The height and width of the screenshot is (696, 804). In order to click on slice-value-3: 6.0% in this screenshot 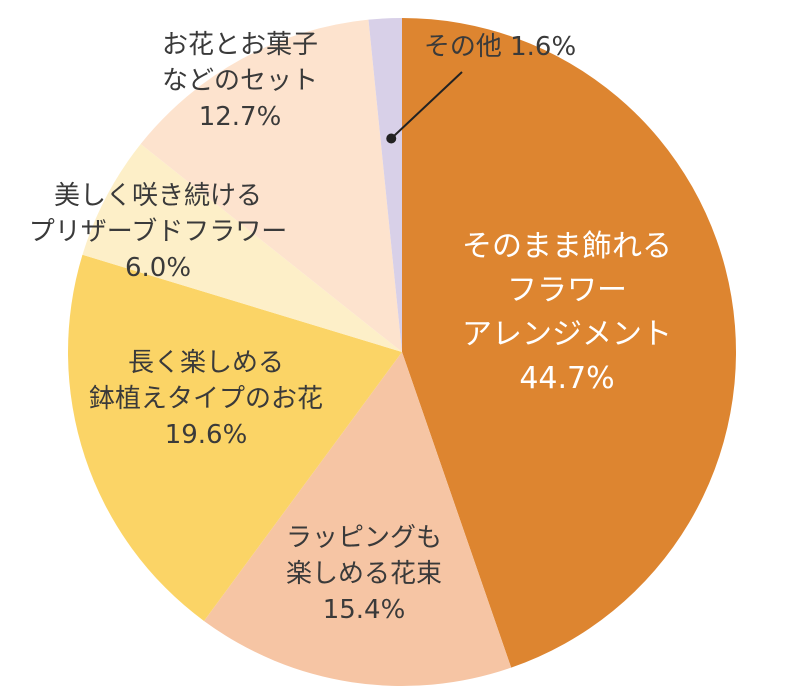, I will do `click(158, 268)`.